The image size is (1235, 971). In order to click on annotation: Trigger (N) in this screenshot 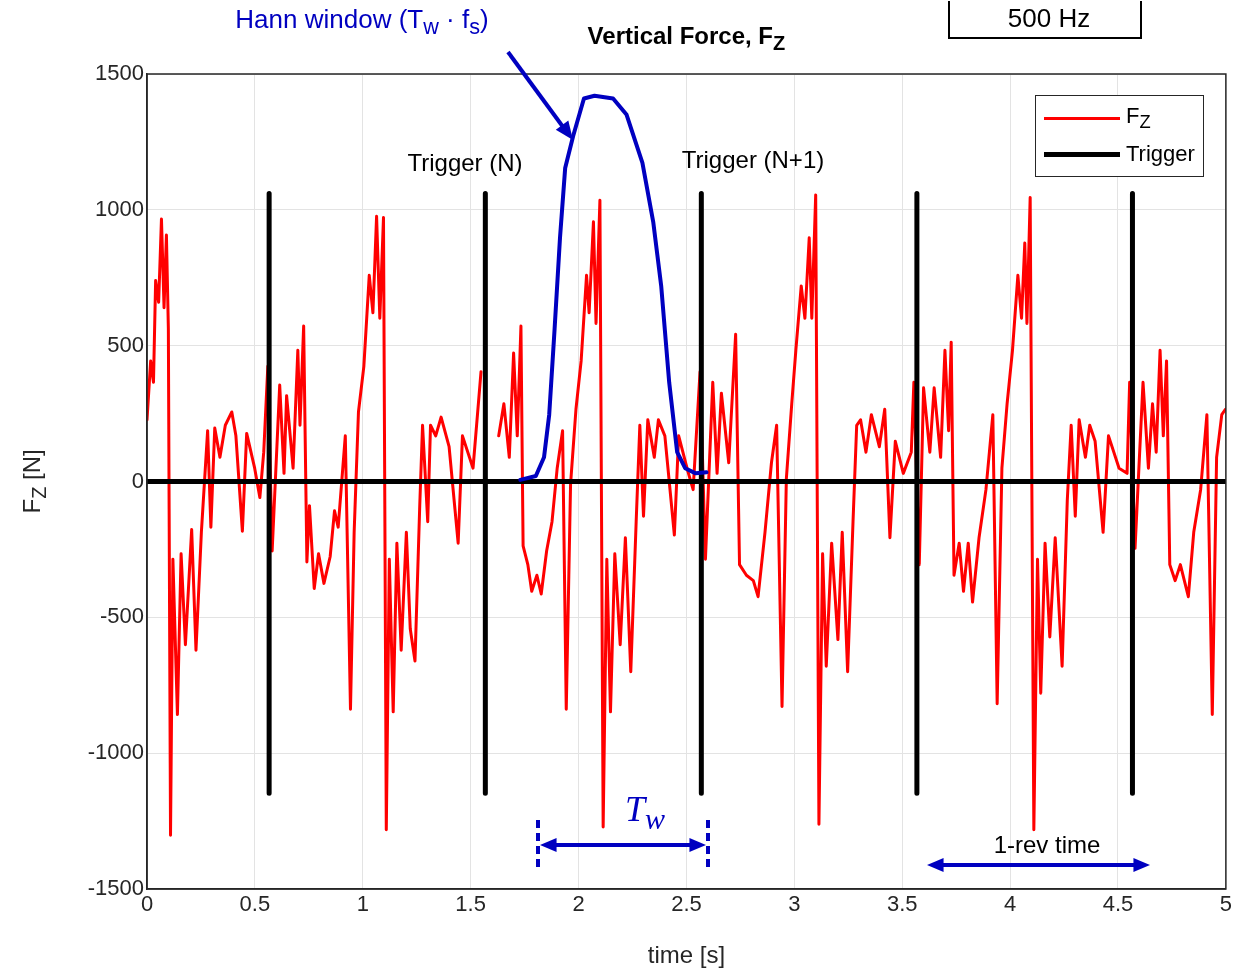, I will do `click(465, 163)`.